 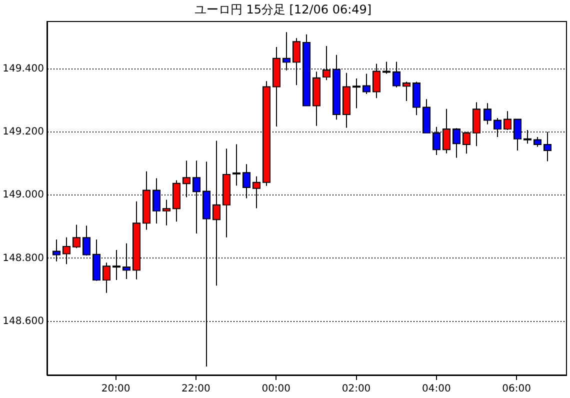 I want to click on chart-title: ユーロ円 15分足 [12/06 06:49], so click(x=283, y=9).